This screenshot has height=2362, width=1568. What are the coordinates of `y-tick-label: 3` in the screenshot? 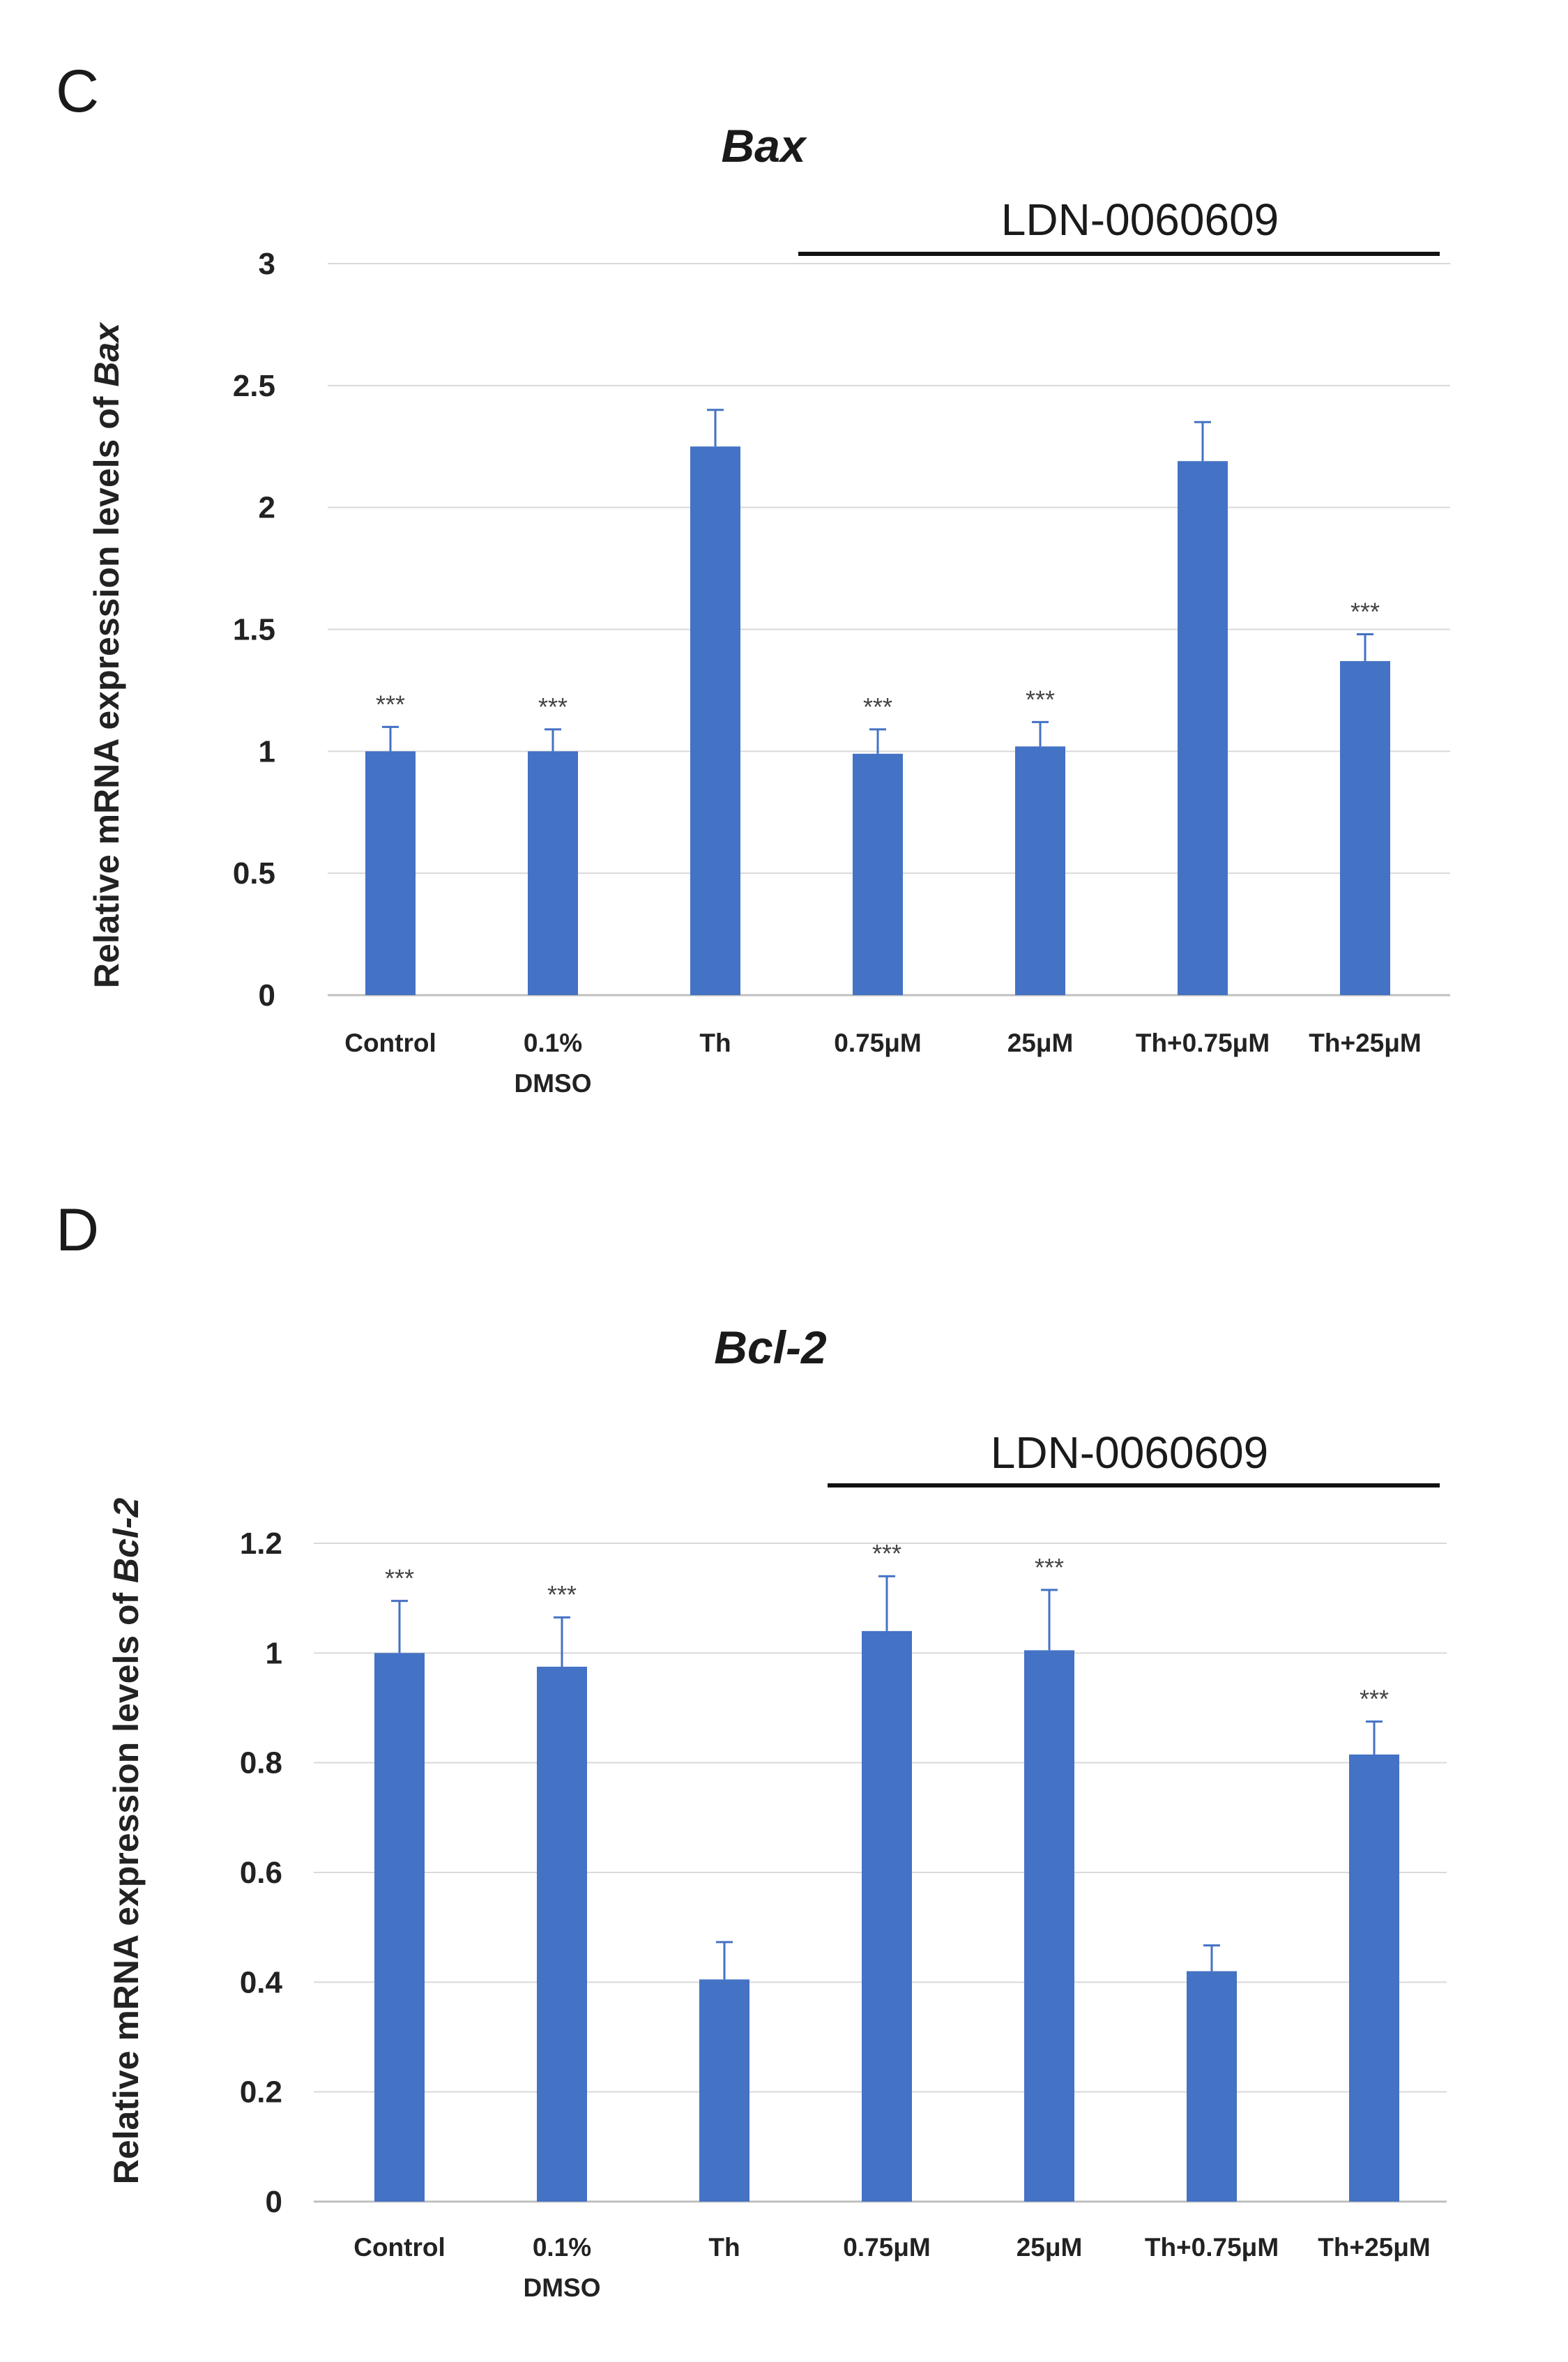 It's located at (267, 264).